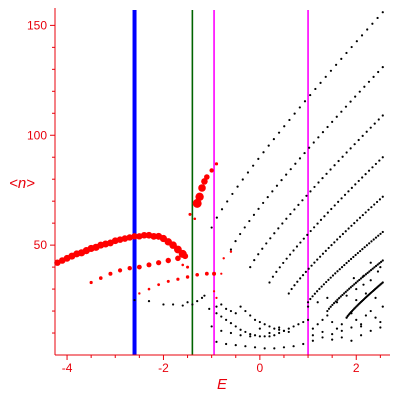 Image resolution: width=400 pixels, height=400 pixels. I want to click on x-tick-label-2: 0, so click(260, 368).